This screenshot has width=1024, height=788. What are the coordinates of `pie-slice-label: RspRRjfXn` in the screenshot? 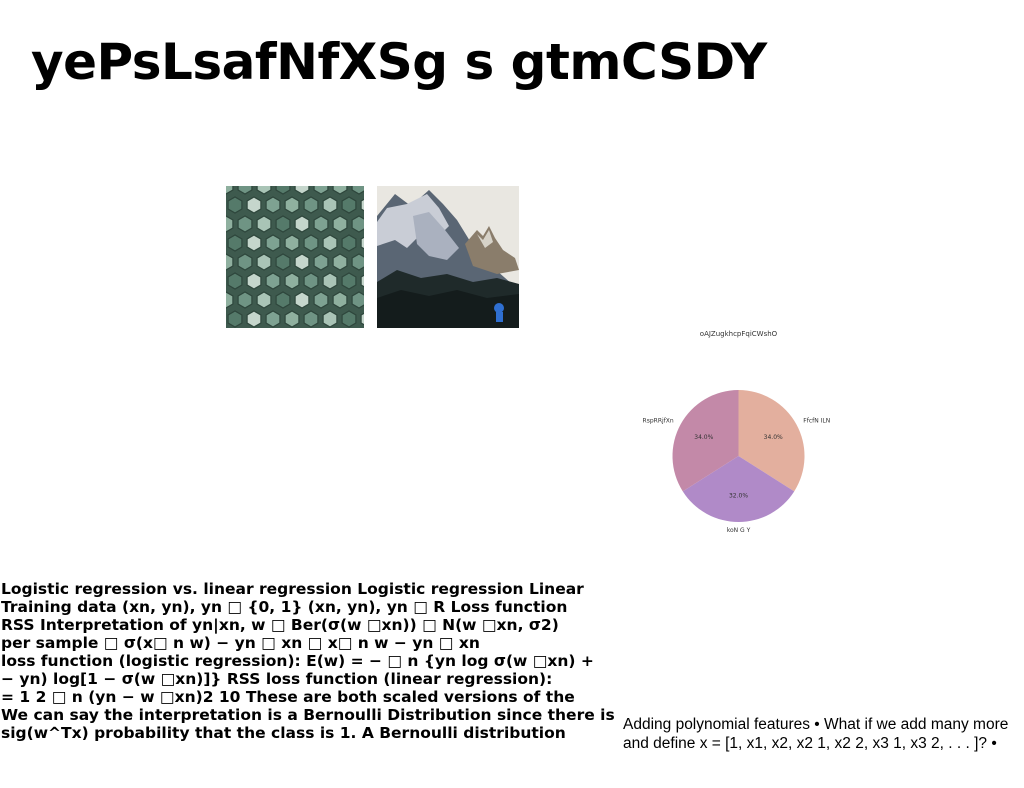 It's located at (658, 420).